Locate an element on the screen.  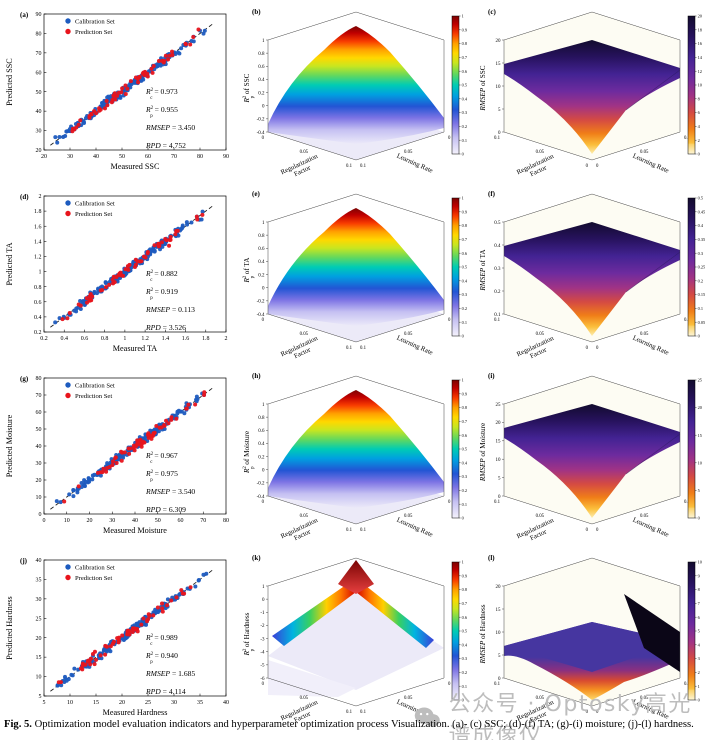
panel-letter: (f) is located at coordinates (492, 194).